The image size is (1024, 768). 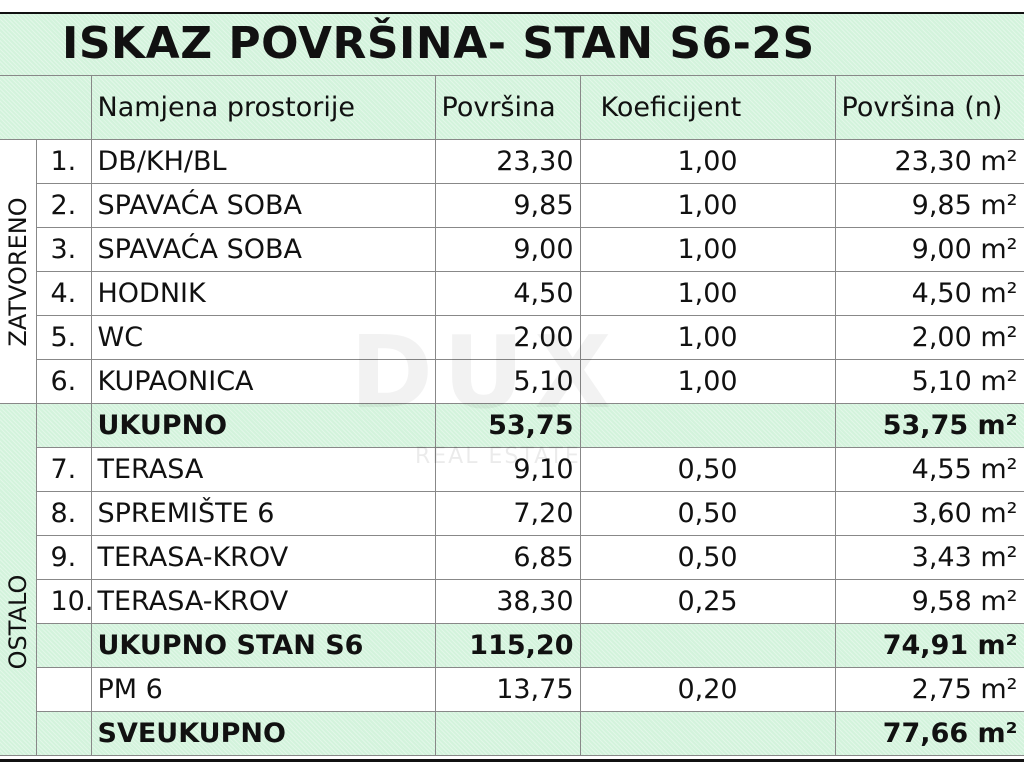 I want to click on table-row: 2. SPAVAĆA SOBA 9,85 1,00 9,85 m², so click(x=512, y=205).